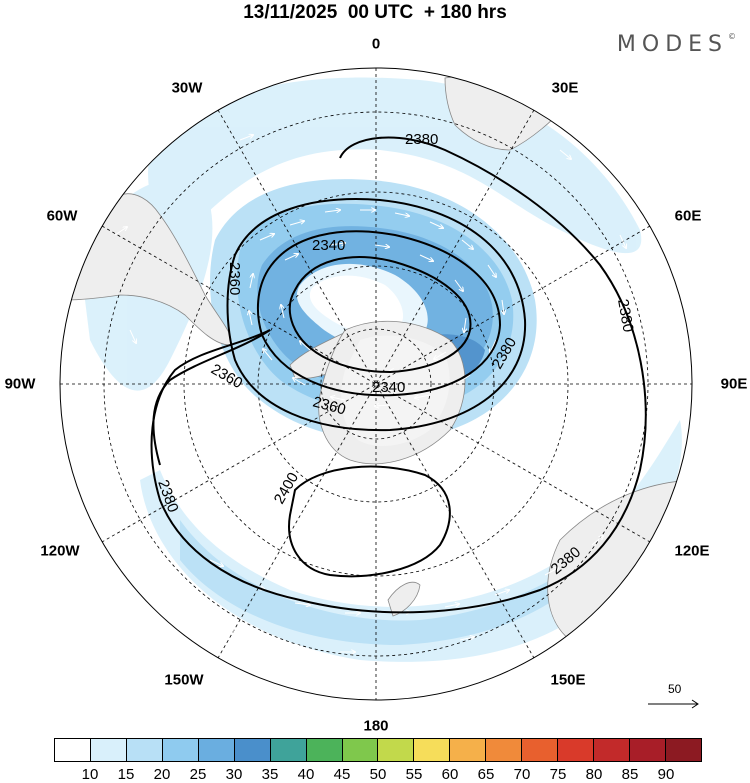  Describe the element at coordinates (594, 774) in the screenshot. I see `colorbar-tick-label: 80` at that location.